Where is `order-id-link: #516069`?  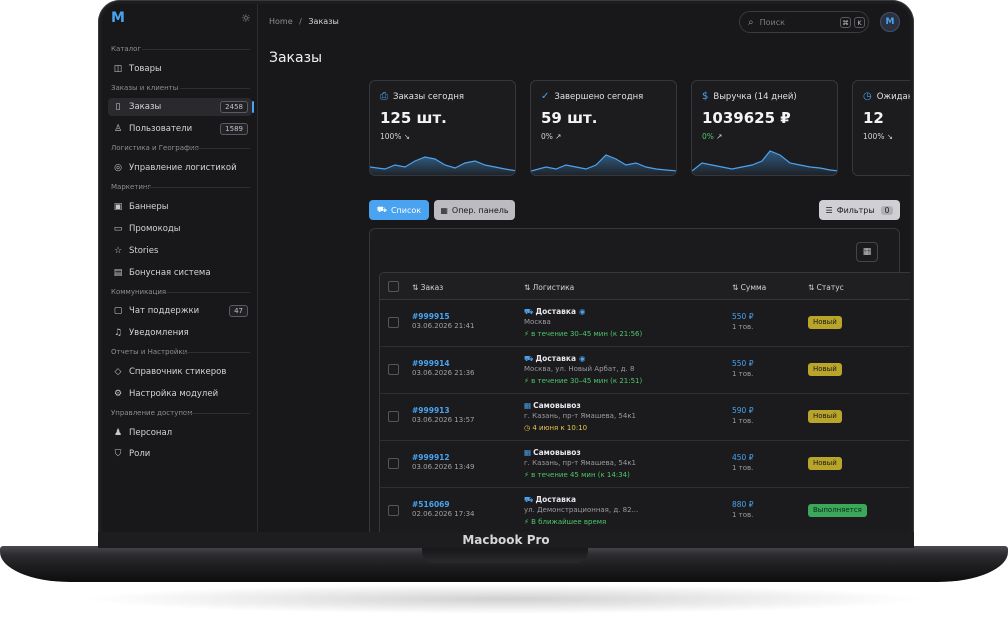
order-id-link: #516069 is located at coordinates (431, 504).